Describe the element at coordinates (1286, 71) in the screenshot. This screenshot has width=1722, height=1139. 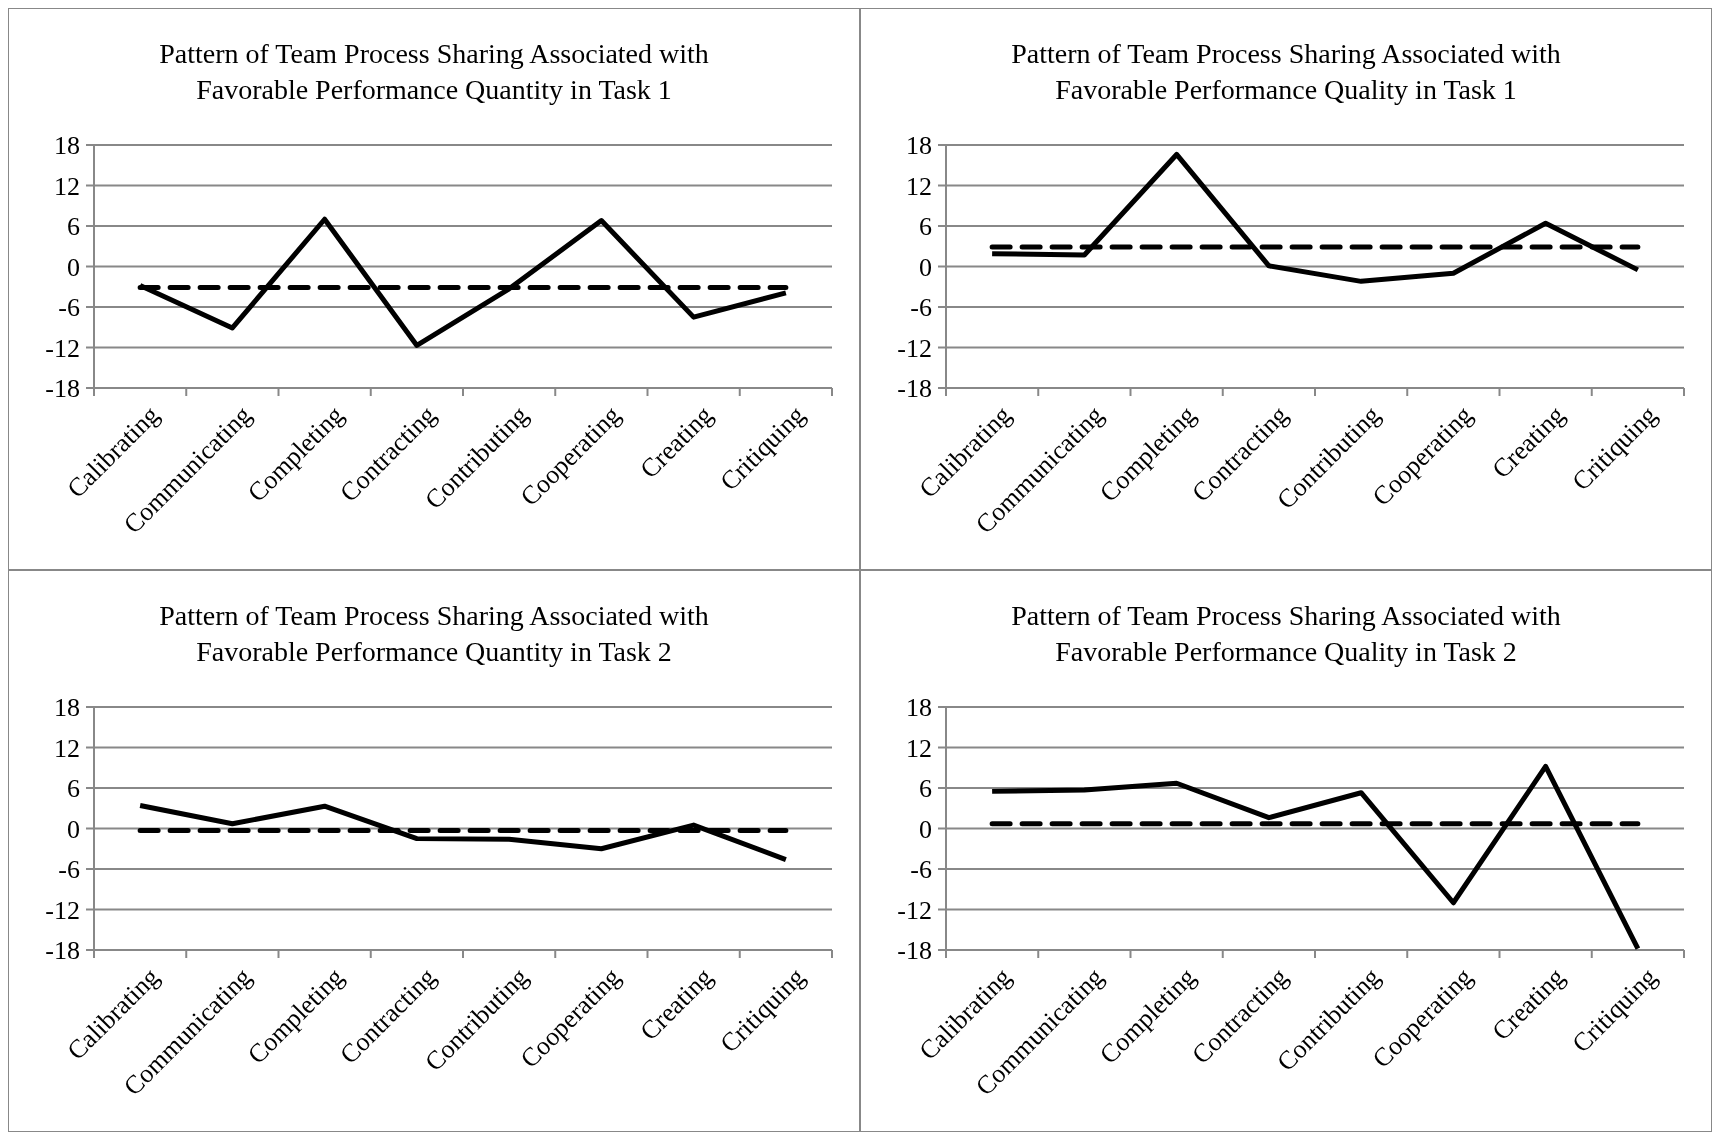
I see `chart-title: Pattern of Team Process Sharing Associated with Favorable Performance Quality in Task 1` at that location.